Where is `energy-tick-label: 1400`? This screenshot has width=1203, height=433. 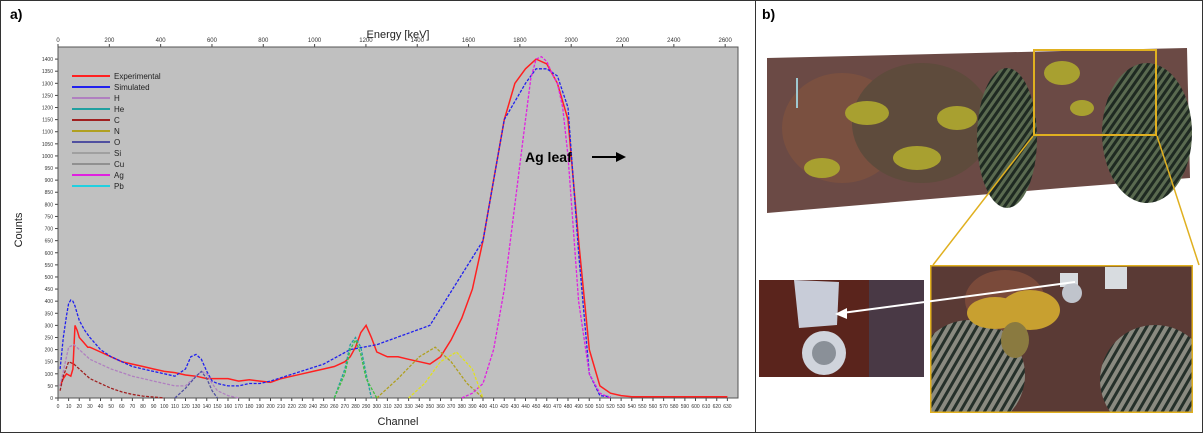
energy-tick-label: 1400 is located at coordinates (418, 41).